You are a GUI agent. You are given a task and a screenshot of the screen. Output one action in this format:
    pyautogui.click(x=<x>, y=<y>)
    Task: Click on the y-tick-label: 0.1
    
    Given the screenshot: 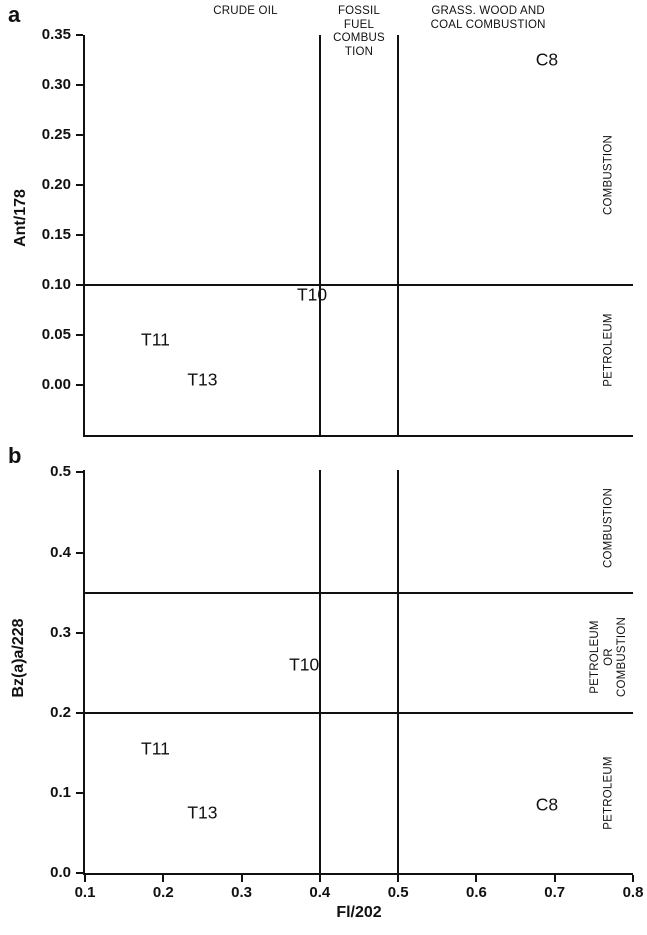 What is the action you would take?
    pyautogui.click(x=60, y=792)
    